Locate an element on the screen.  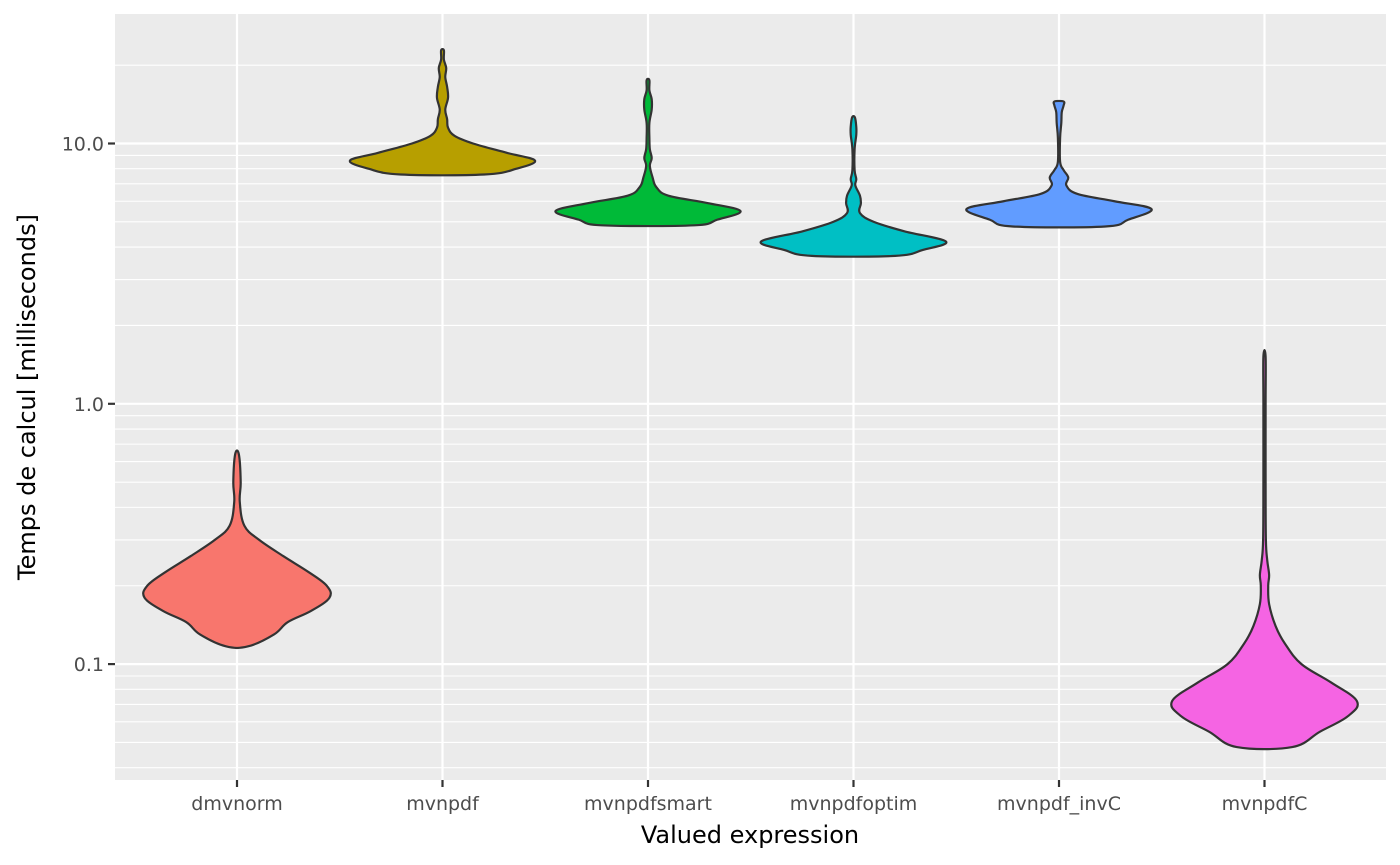
y-tick-label: 0.1 is located at coordinates (89, 665).